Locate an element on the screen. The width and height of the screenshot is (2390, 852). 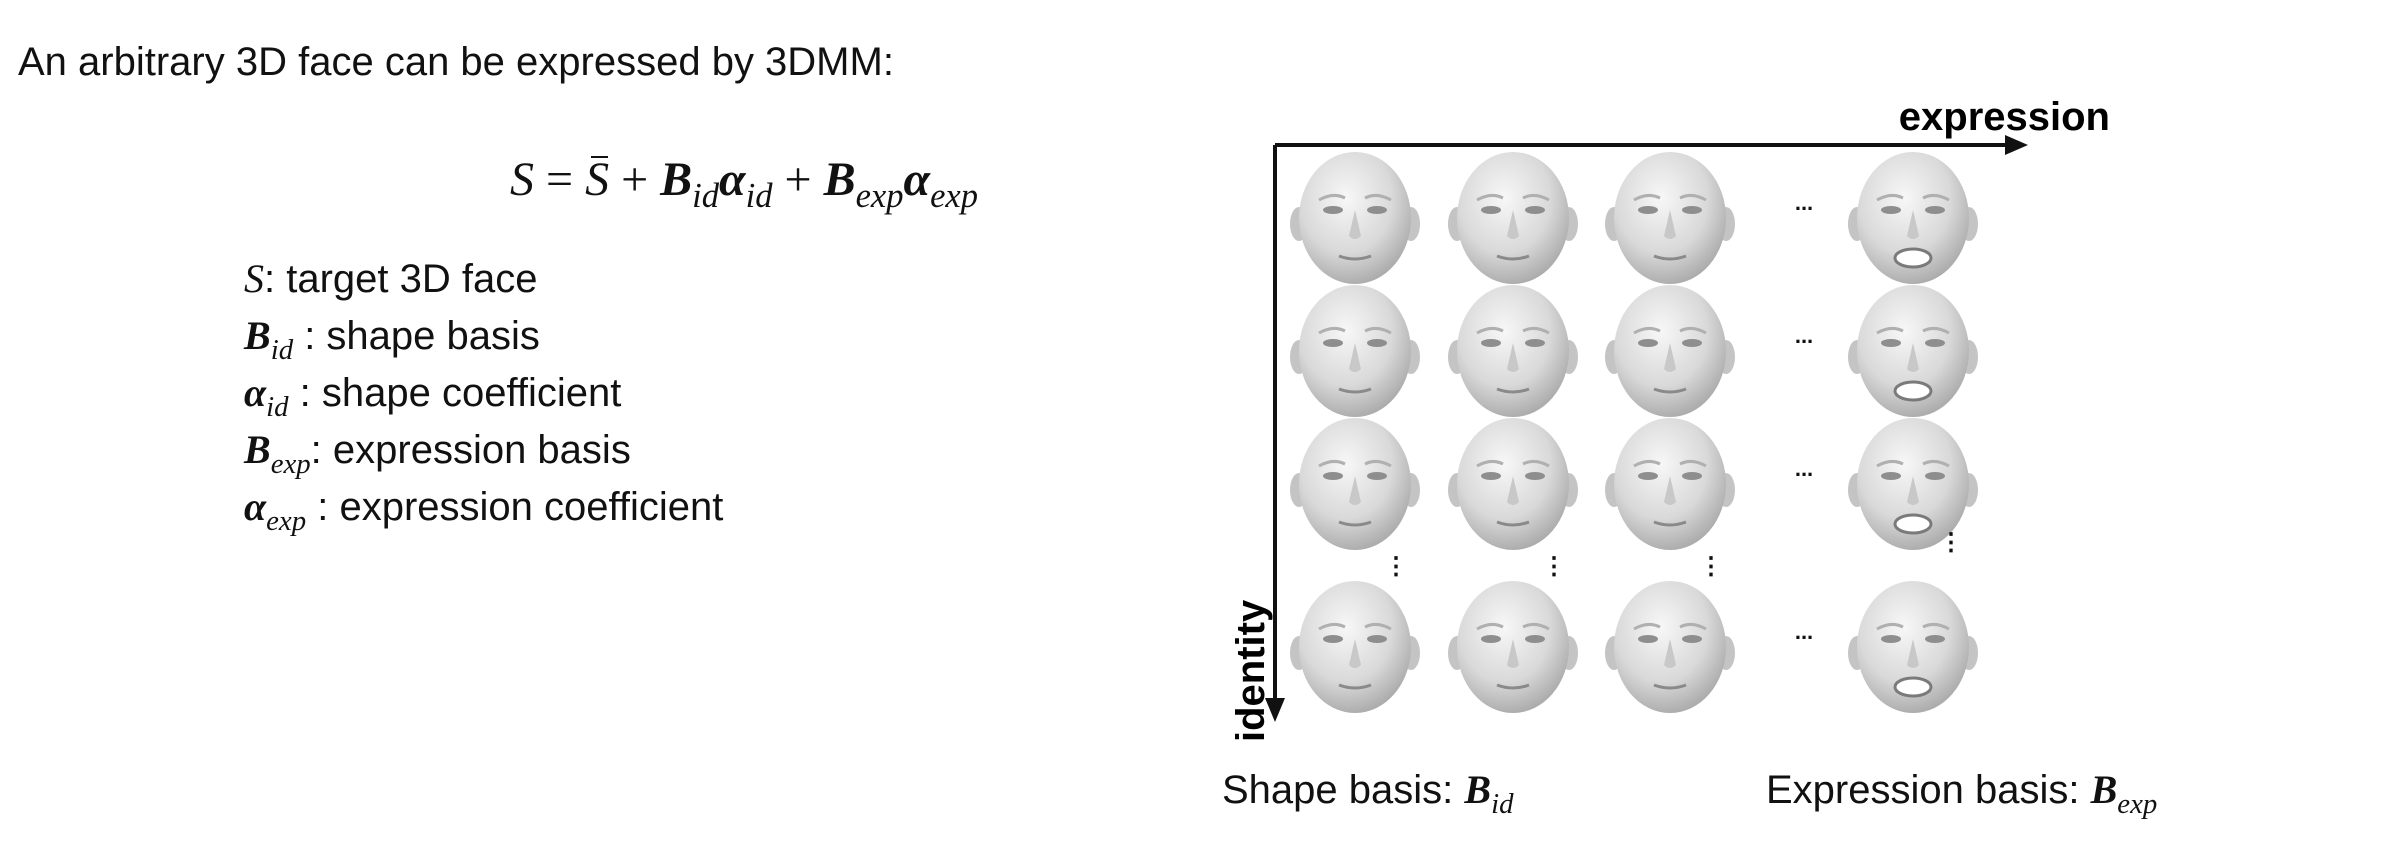
face-id1-exp1 is located at coordinates (1355, 218).